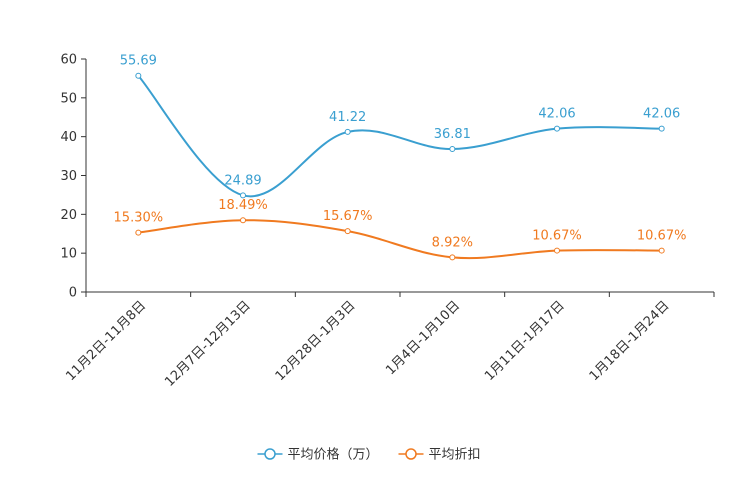  Describe the element at coordinates (347, 117) in the screenshot. I see `data-label: 41.22` at that location.